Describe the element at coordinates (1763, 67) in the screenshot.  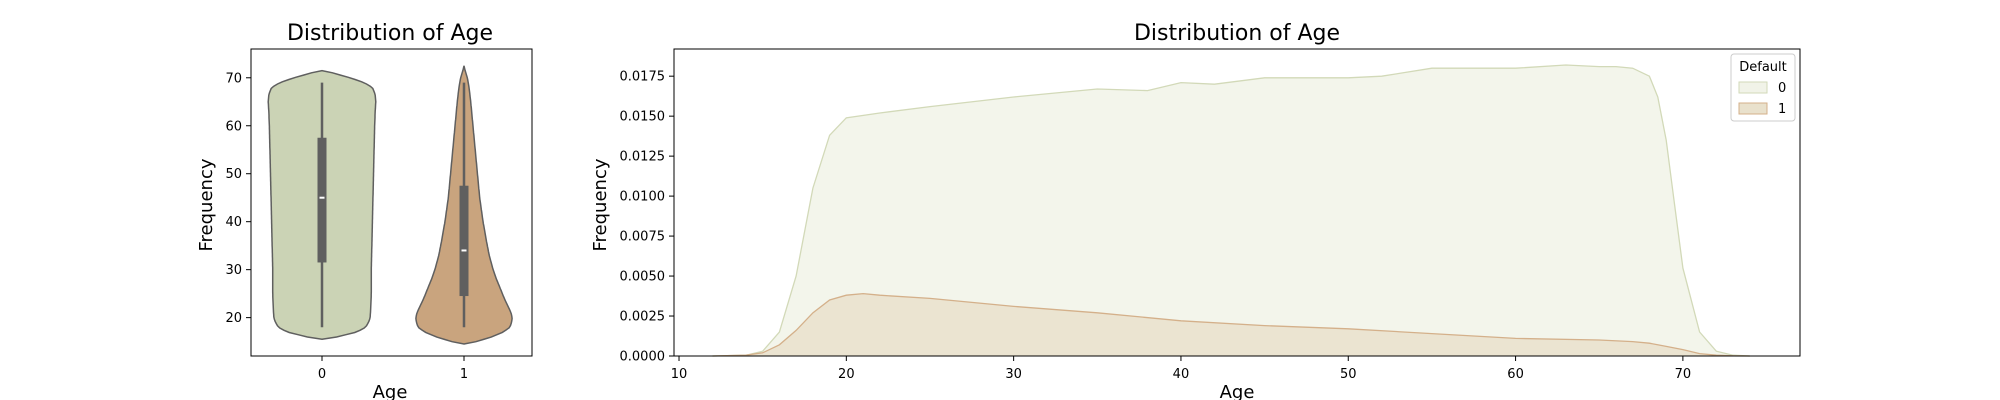
I see `legend-title: Default` at that location.